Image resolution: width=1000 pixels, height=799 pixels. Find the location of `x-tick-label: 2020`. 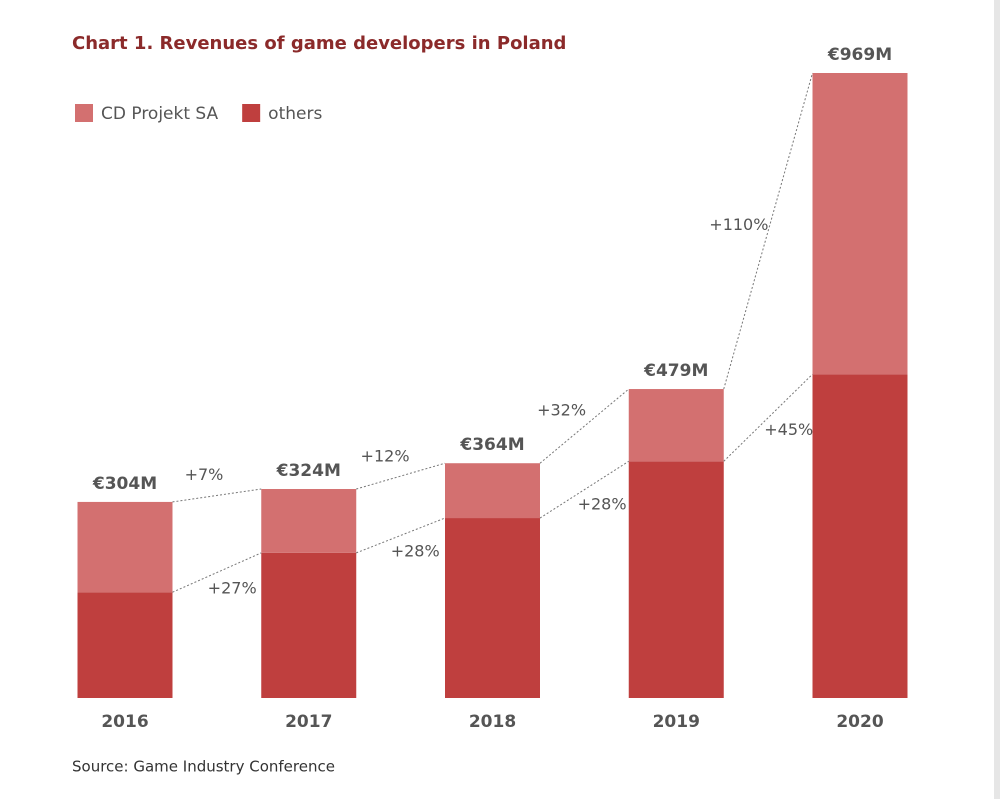

x-tick-label: 2020 is located at coordinates (859, 722).